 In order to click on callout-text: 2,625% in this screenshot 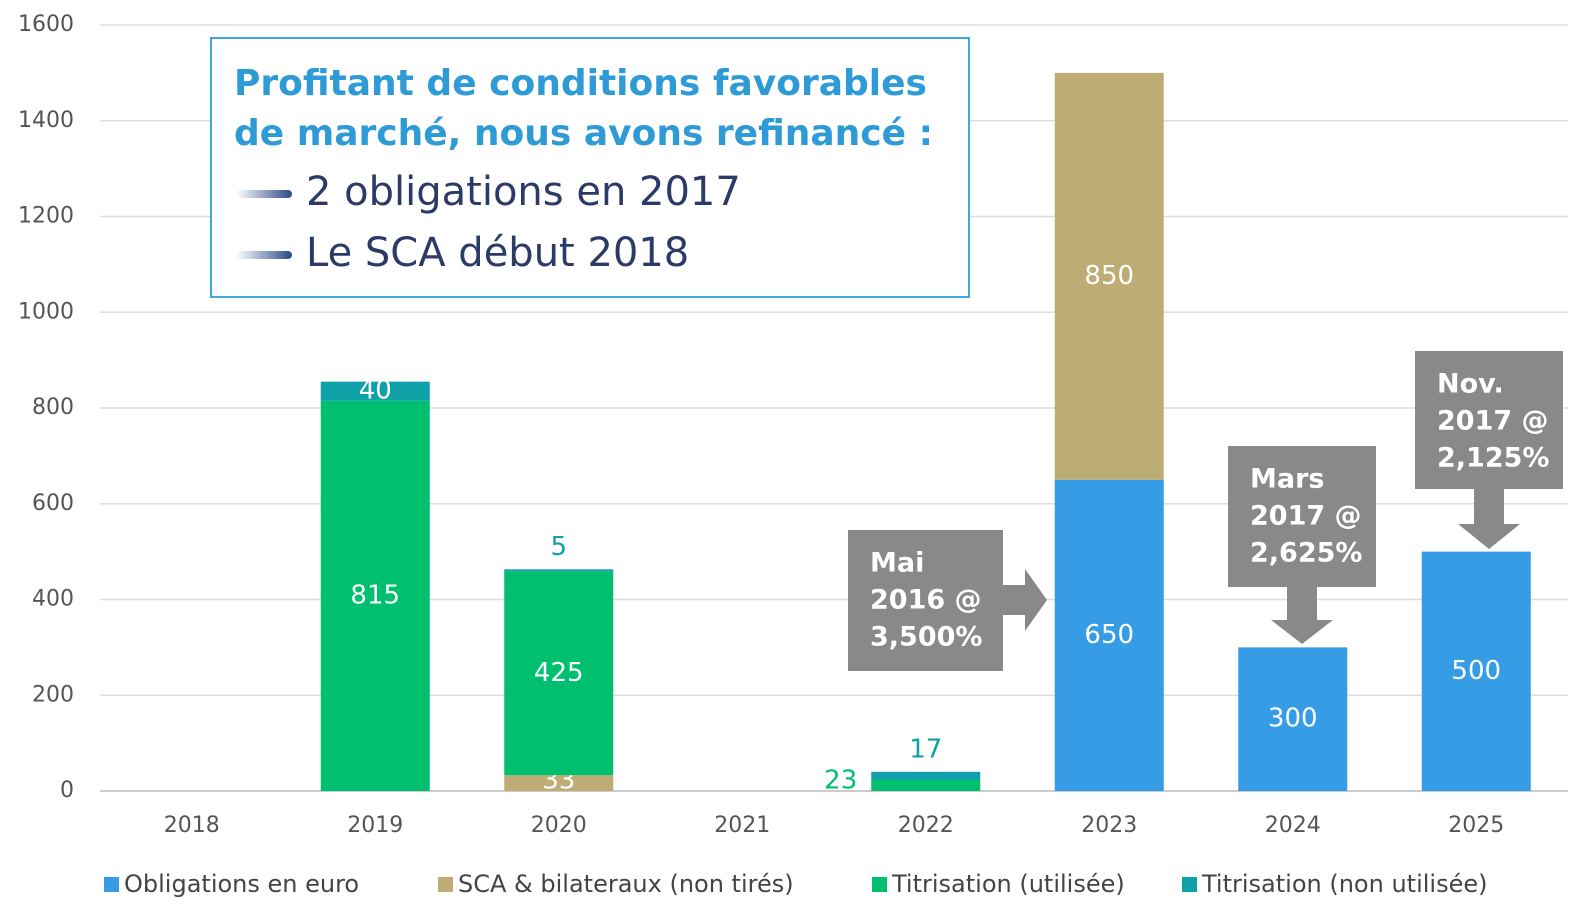, I will do `click(1306, 553)`.